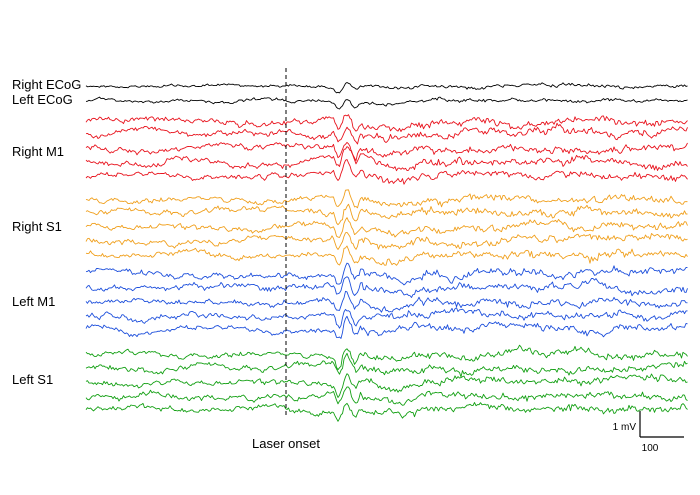 This screenshot has width=700, height=495. What do you see at coordinates (650, 448) in the screenshot?
I see `scale-bar-time-label: 100` at bounding box center [650, 448].